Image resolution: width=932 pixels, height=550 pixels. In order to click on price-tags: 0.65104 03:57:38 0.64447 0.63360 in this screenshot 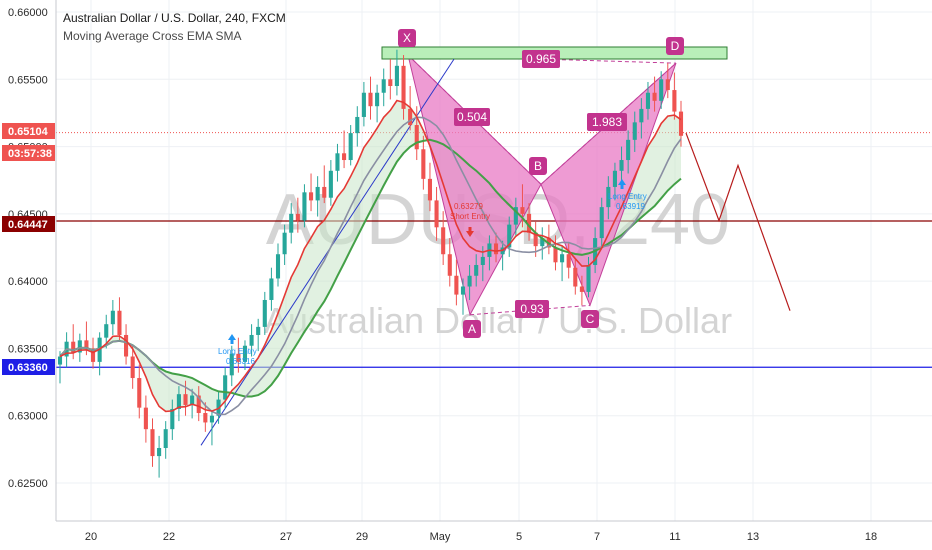, I will do `click(28, 249)`.